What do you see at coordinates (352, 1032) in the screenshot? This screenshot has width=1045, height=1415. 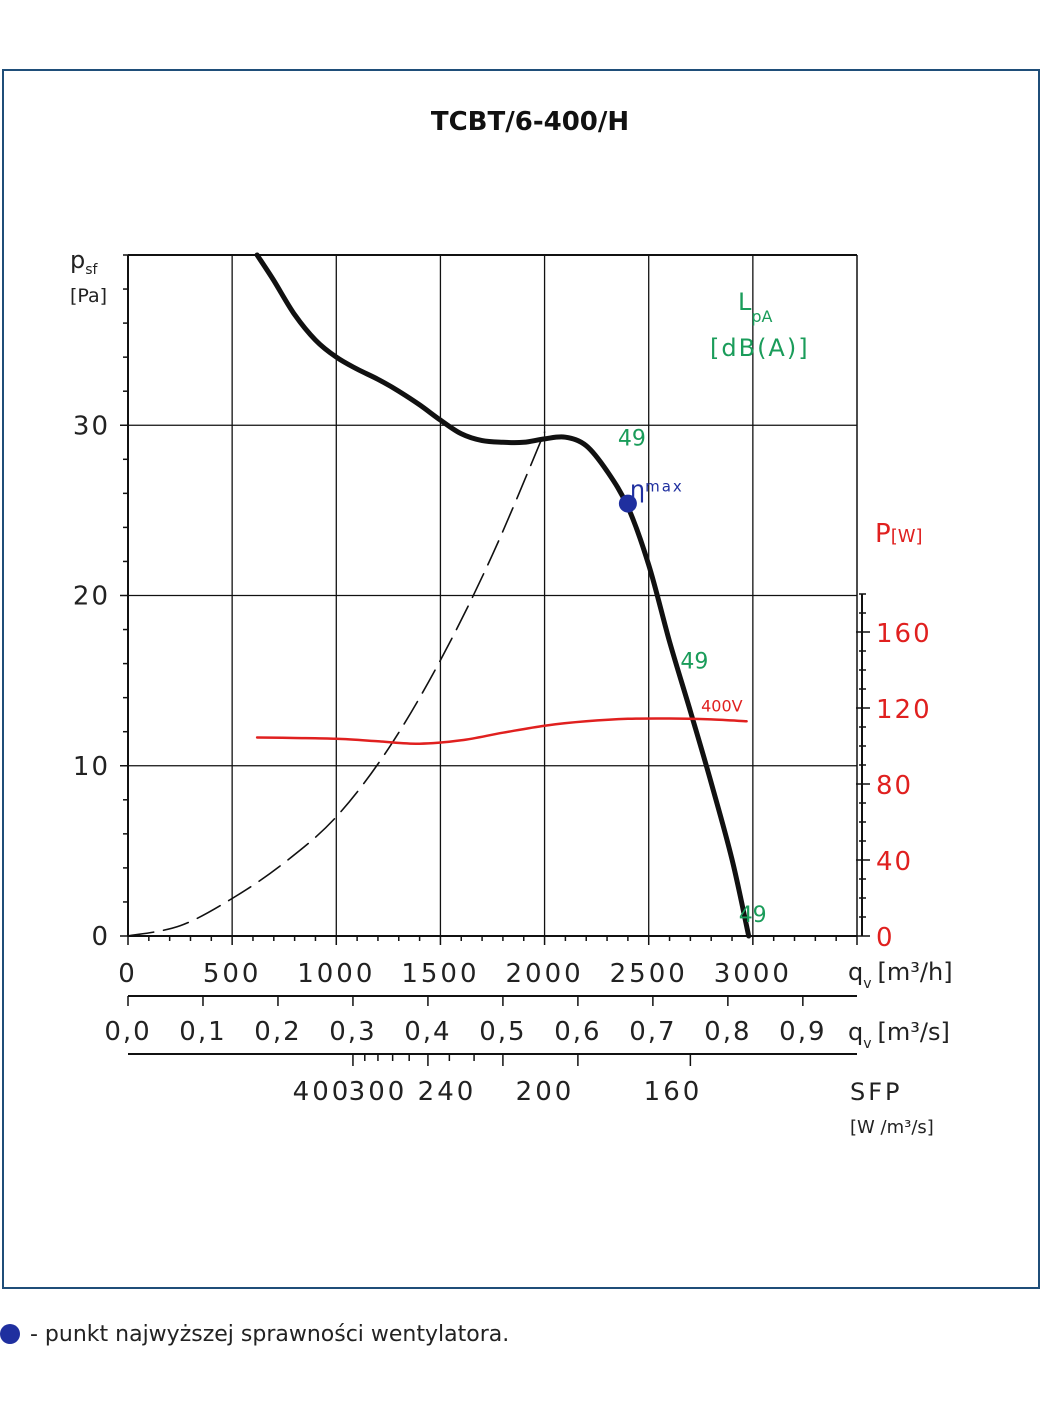 I see `x2-tick-label: 0,3` at bounding box center [352, 1032].